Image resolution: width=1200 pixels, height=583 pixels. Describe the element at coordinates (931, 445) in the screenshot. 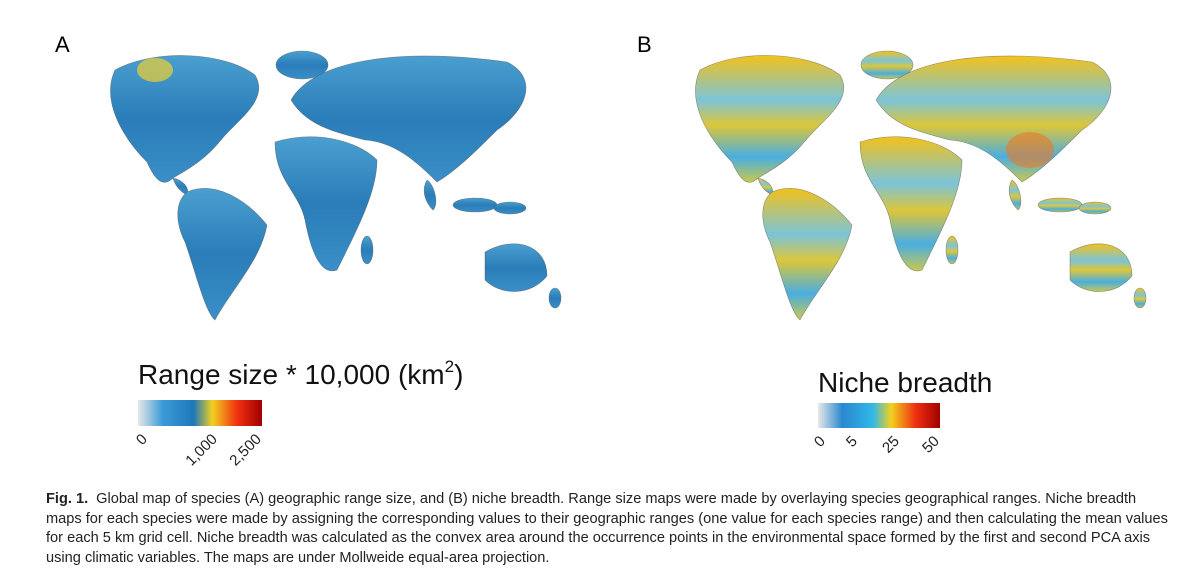

I see `legend-tick: 50` at that location.